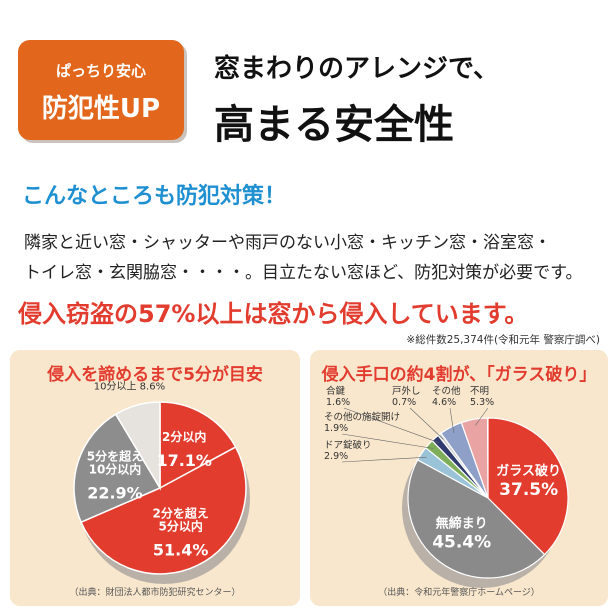 The height and width of the screenshot is (612, 616). Describe the element at coordinates (115, 463) in the screenshot. I see `pie1-label-2: 5分を超え 10分以内` at that location.